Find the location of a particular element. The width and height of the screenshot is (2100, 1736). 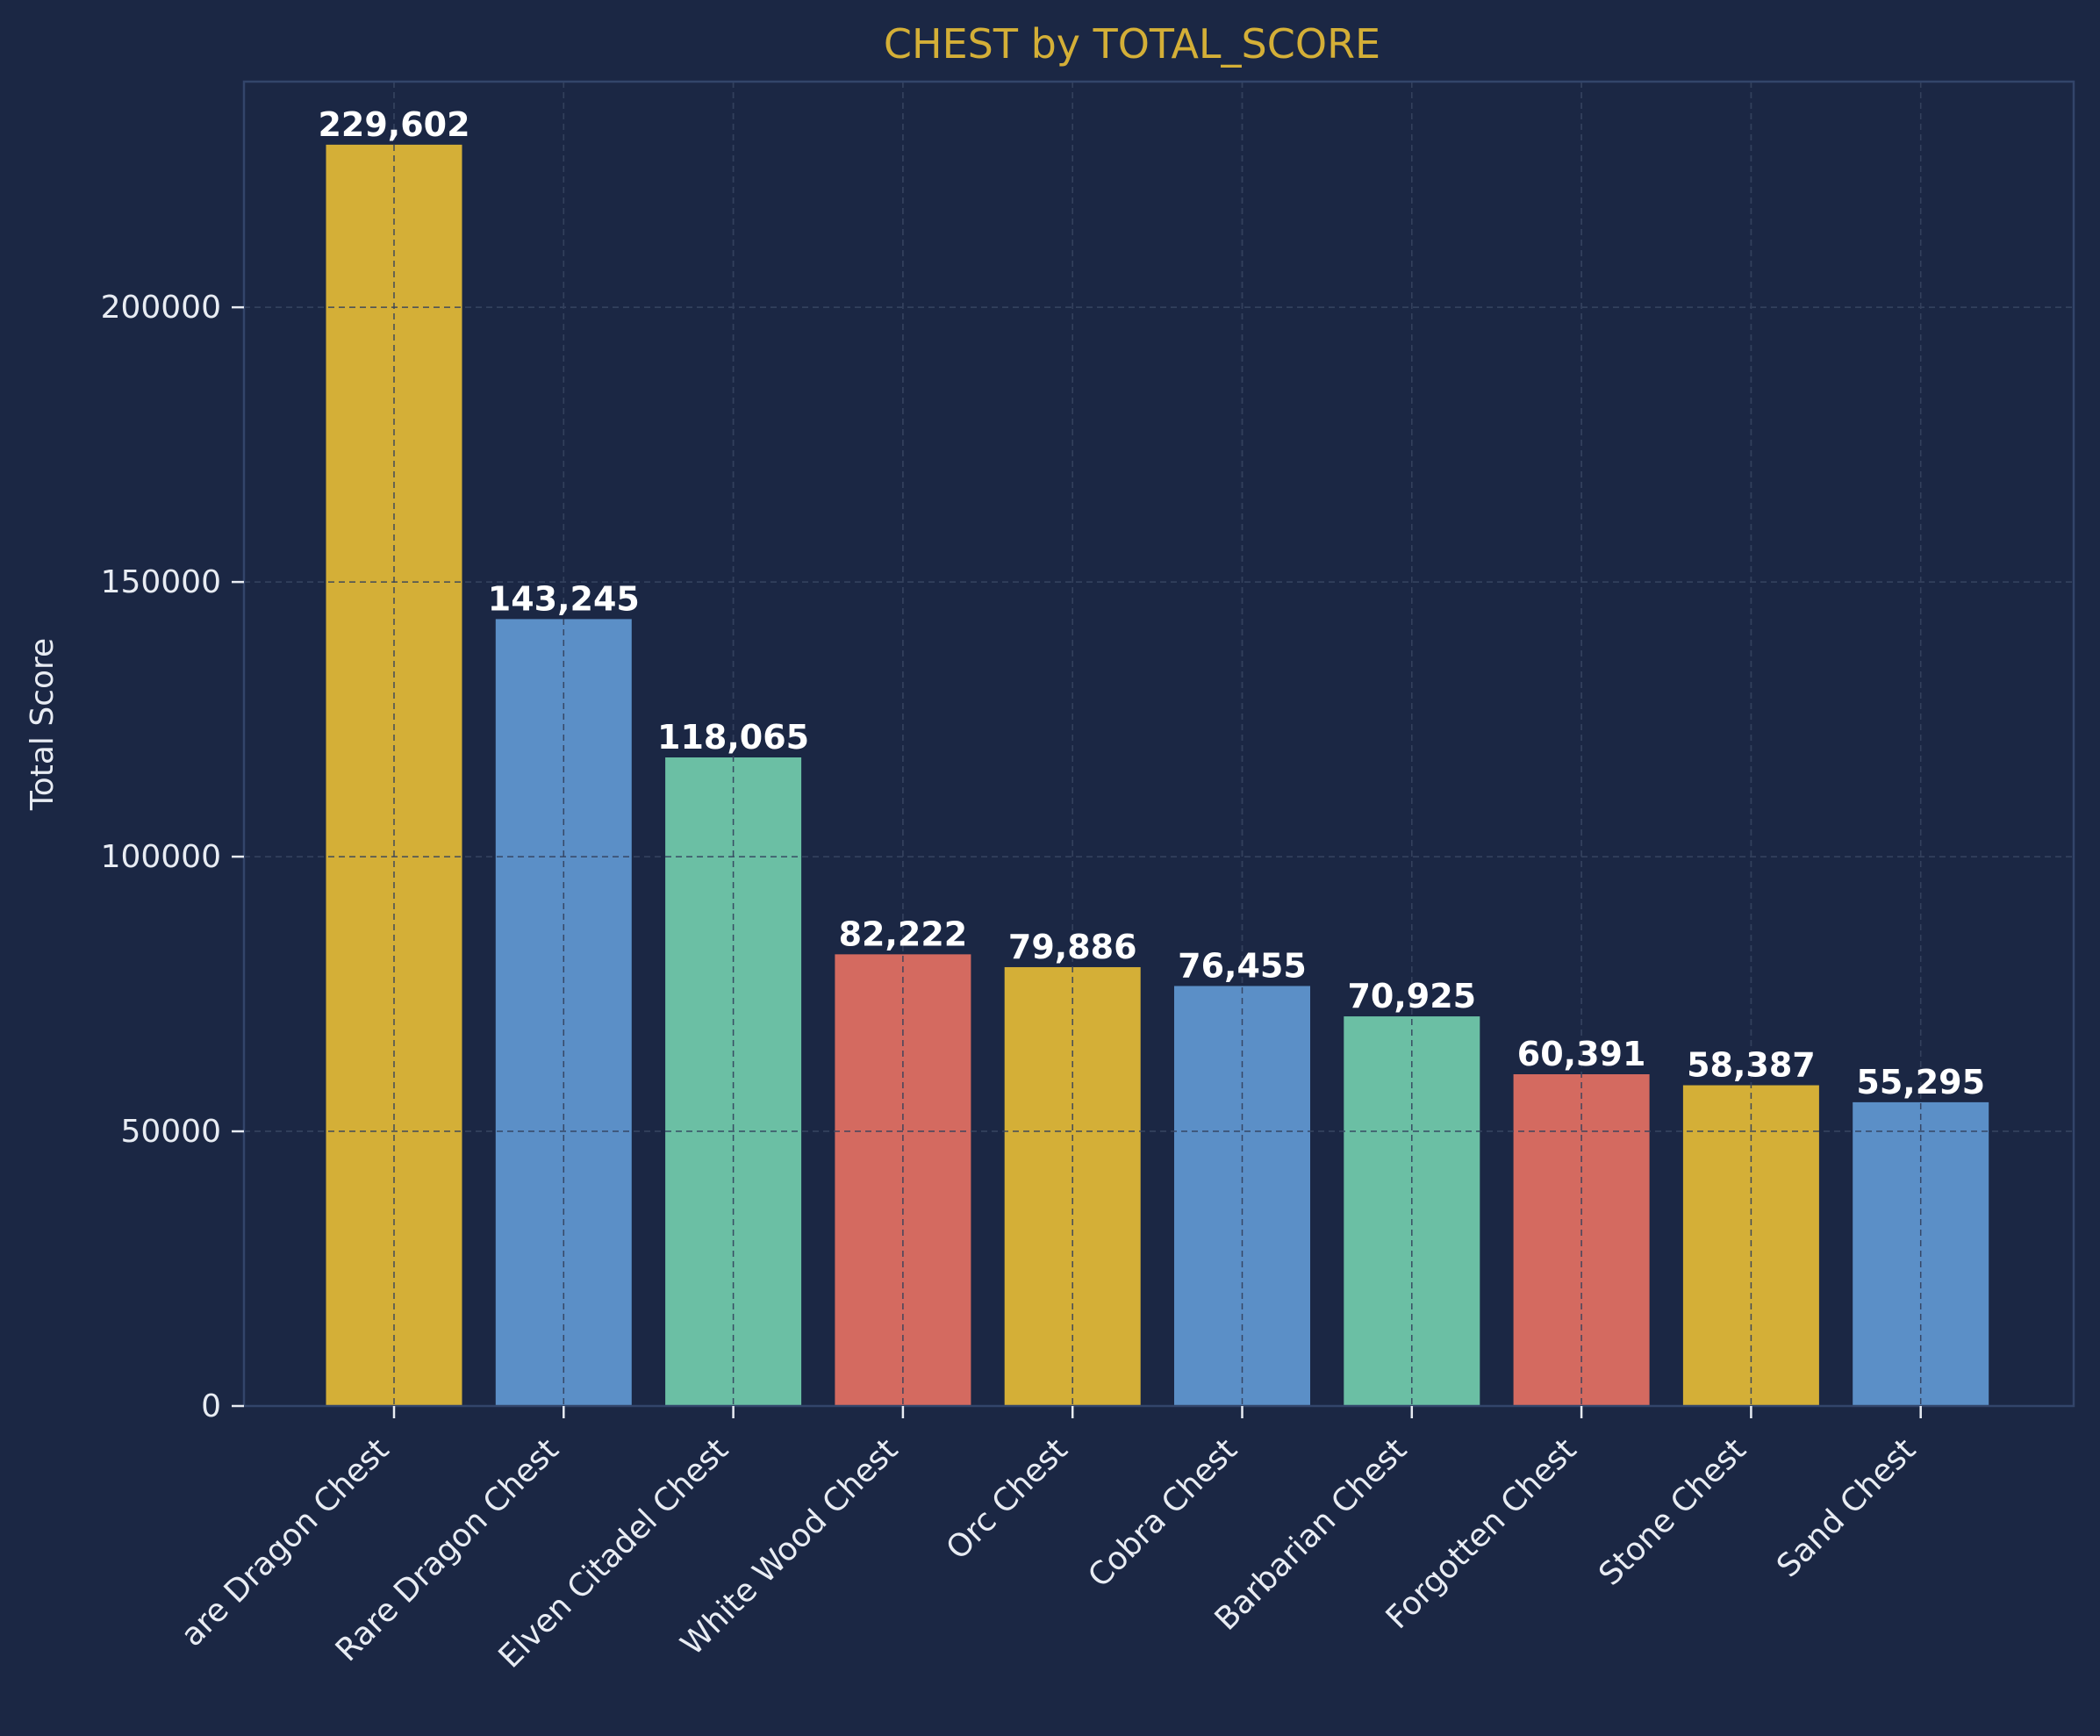

bar-data-label: 60,391 is located at coordinates (1581, 1054).